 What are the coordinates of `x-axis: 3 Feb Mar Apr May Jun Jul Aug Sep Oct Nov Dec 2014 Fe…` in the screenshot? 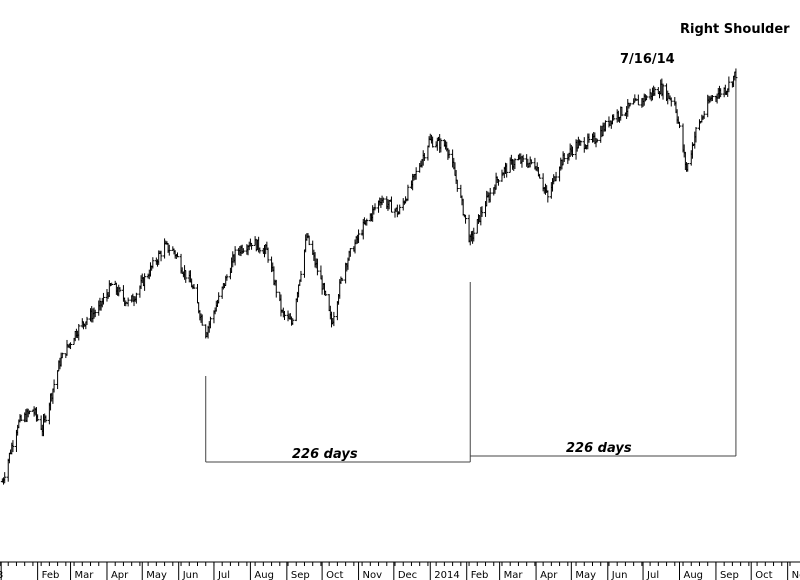 It's located at (400, 570).